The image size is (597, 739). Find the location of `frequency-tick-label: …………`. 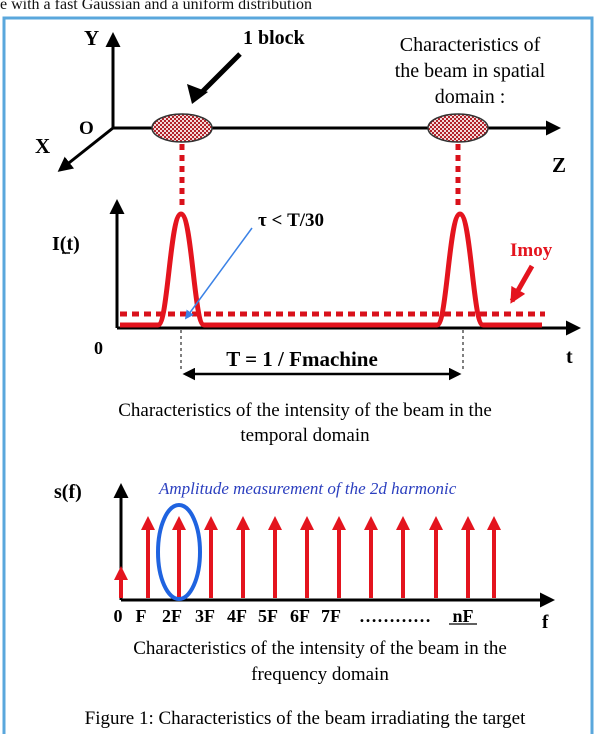

frequency-tick-label: ………… is located at coordinates (395, 616).